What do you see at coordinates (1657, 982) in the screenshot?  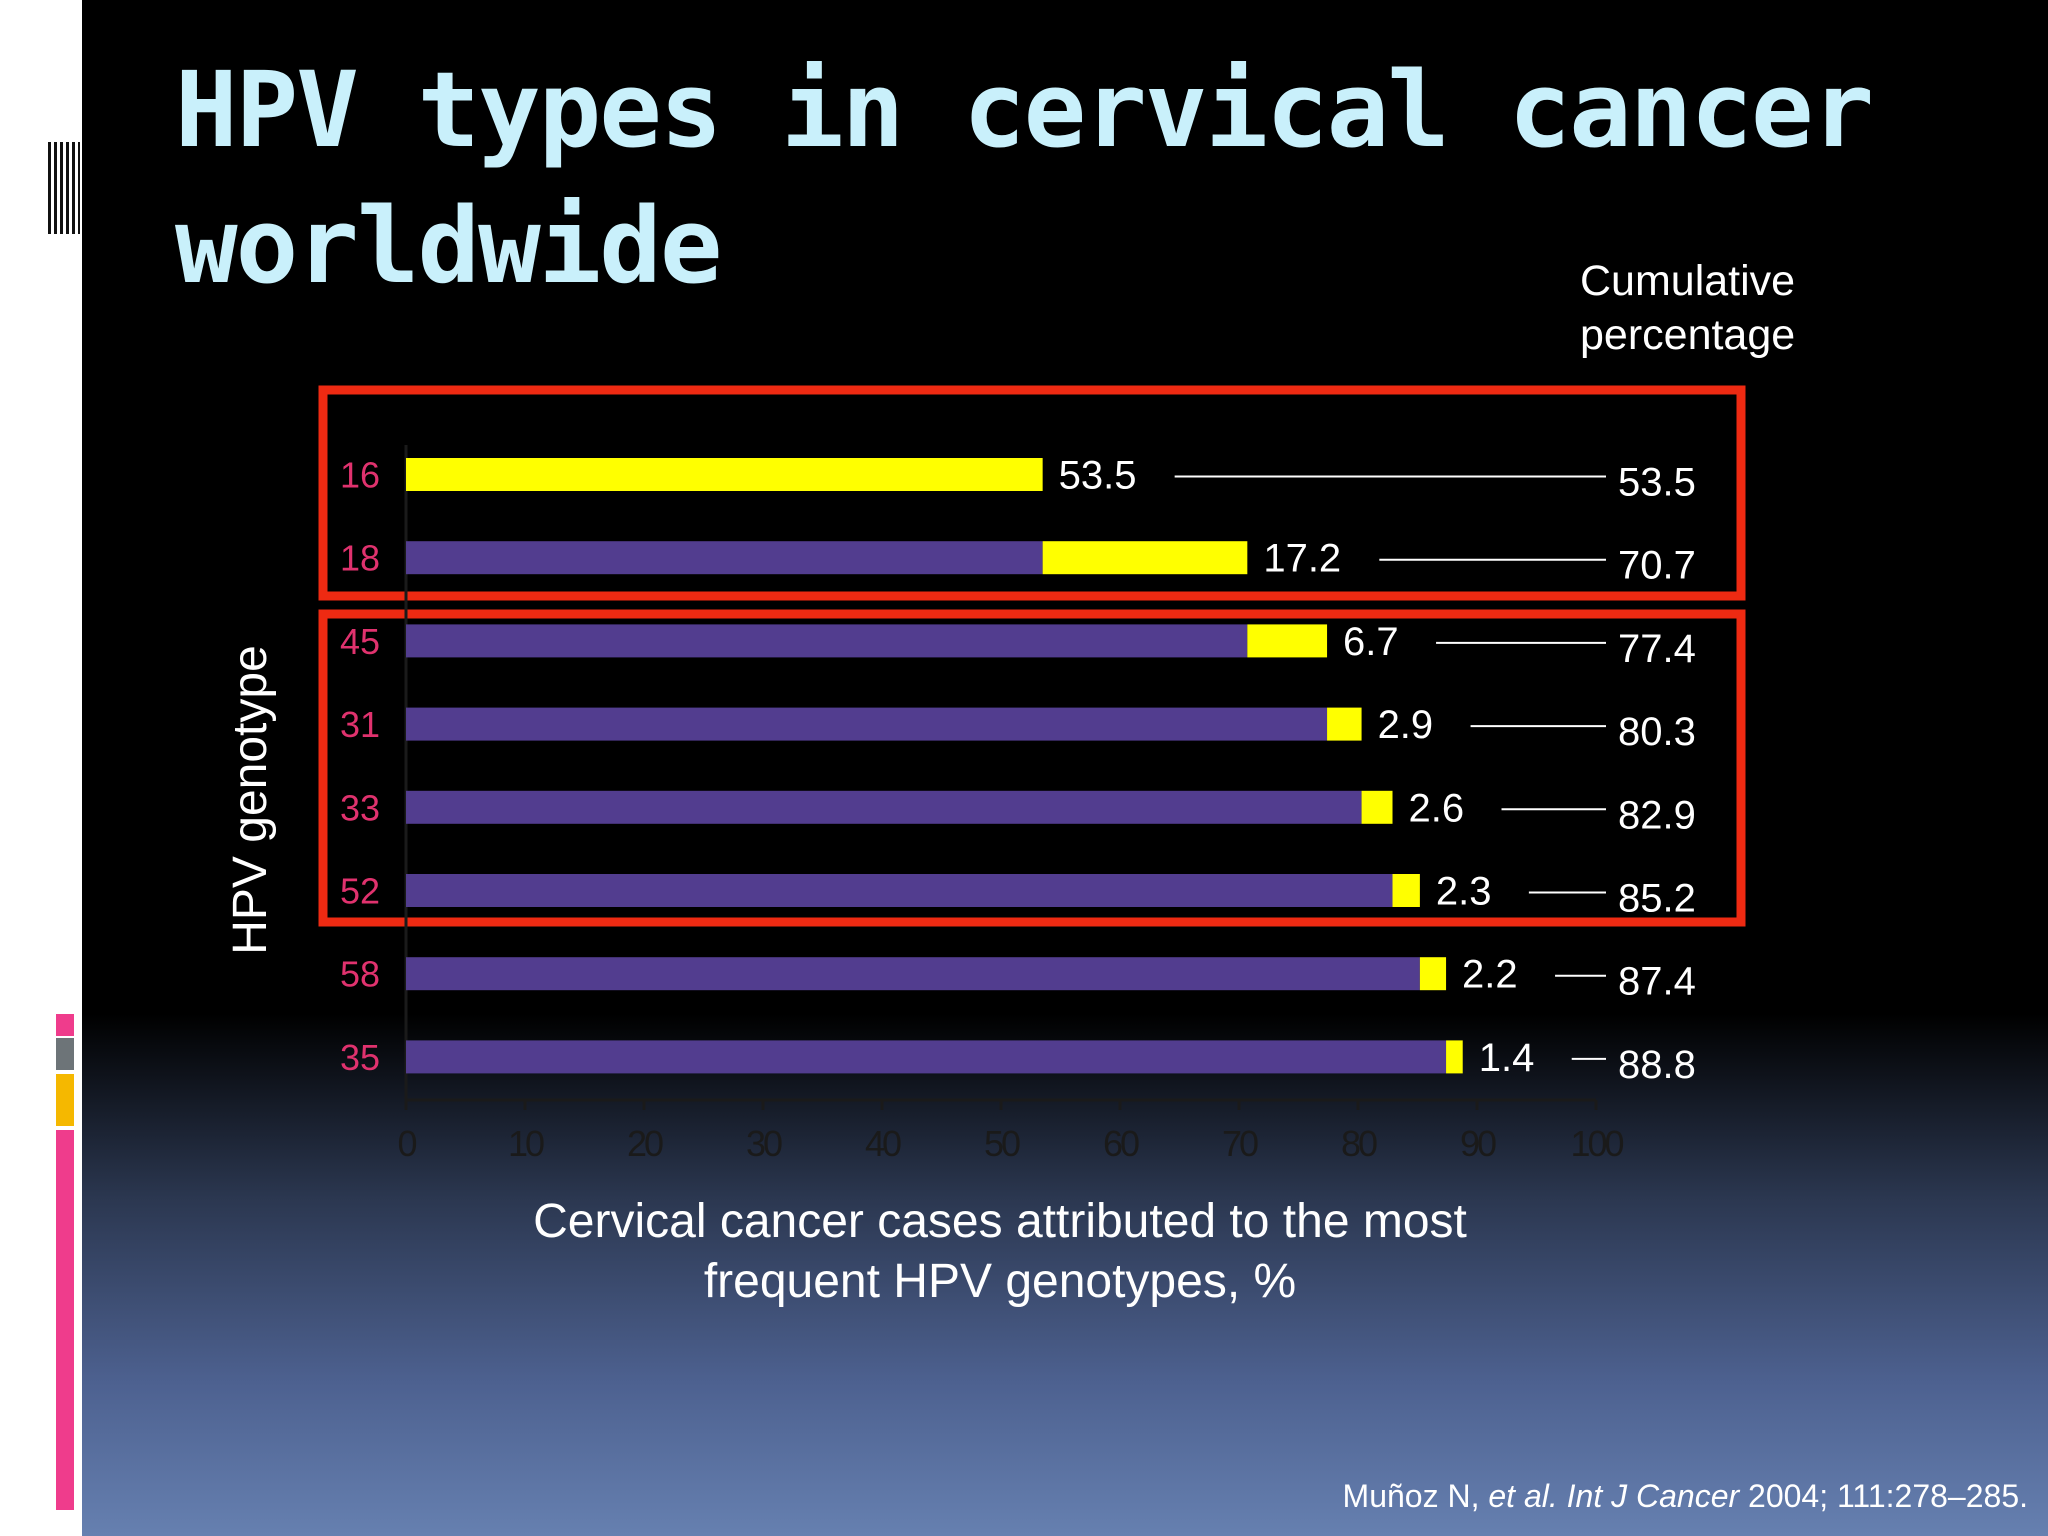 I see `cumulative-label: 87.4` at bounding box center [1657, 982].